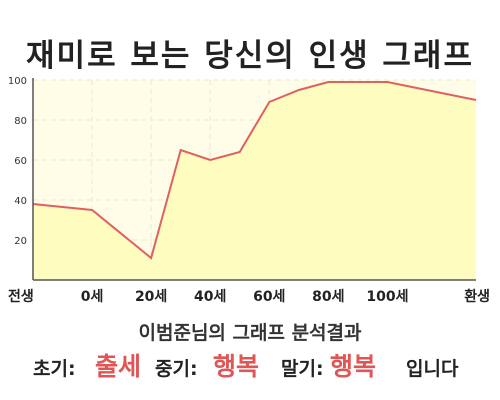 The height and width of the screenshot is (400, 500). I want to click on x-tick-label: 100세, so click(387, 297).